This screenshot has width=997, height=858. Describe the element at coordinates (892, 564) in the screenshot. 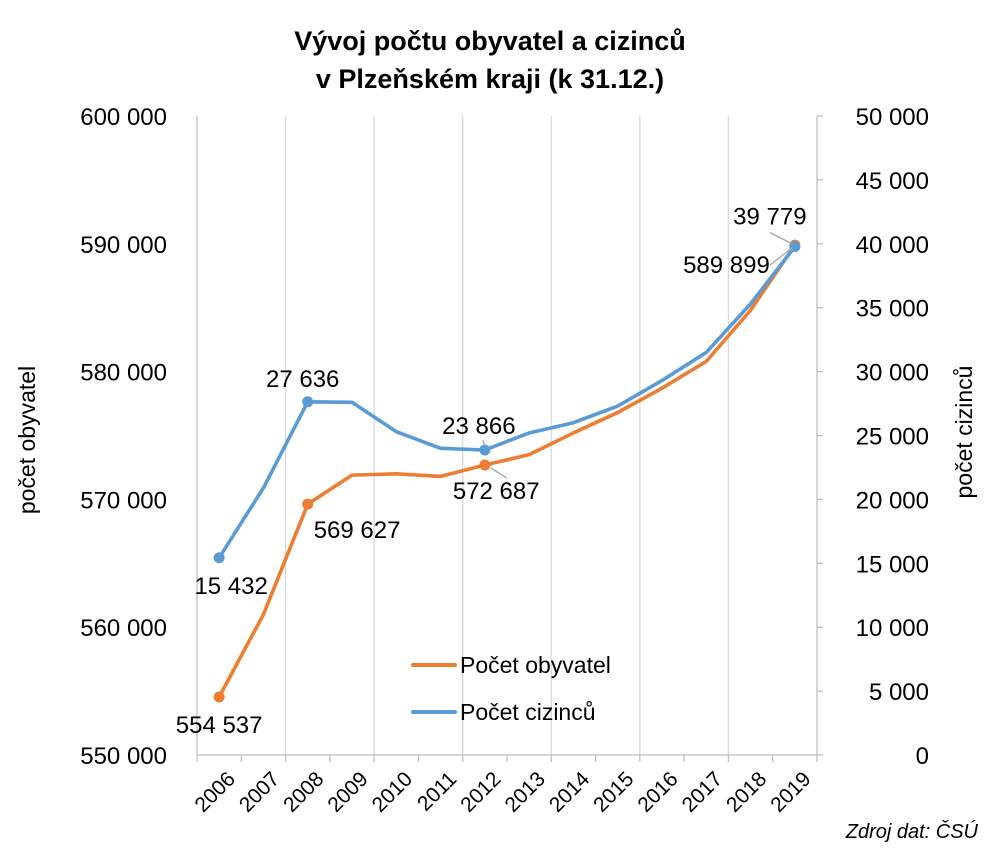

I see `y-right-tick-label: 15 000` at that location.